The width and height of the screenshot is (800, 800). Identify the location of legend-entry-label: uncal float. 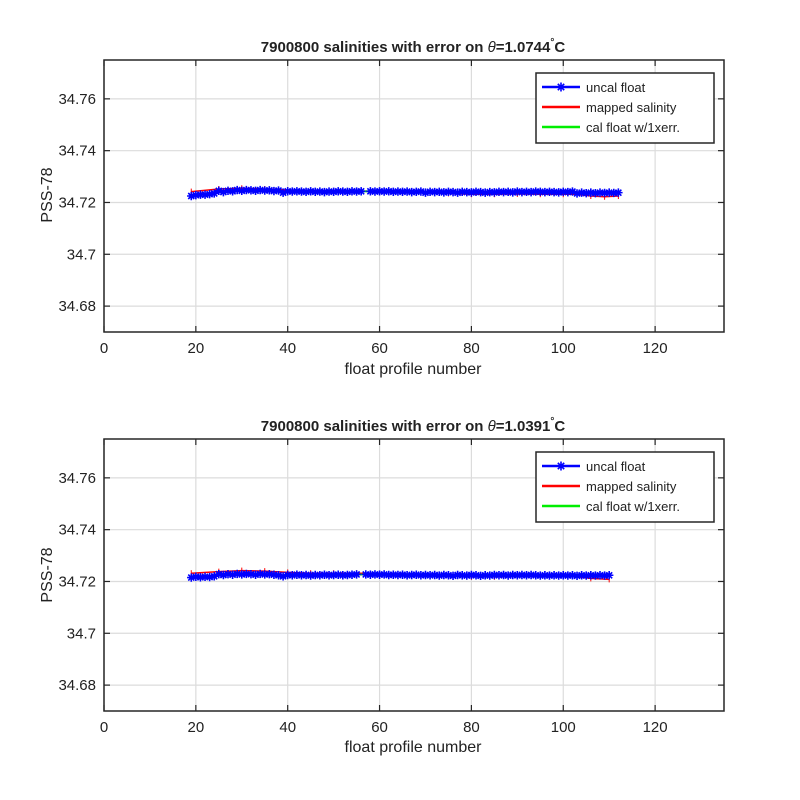
(616, 87).